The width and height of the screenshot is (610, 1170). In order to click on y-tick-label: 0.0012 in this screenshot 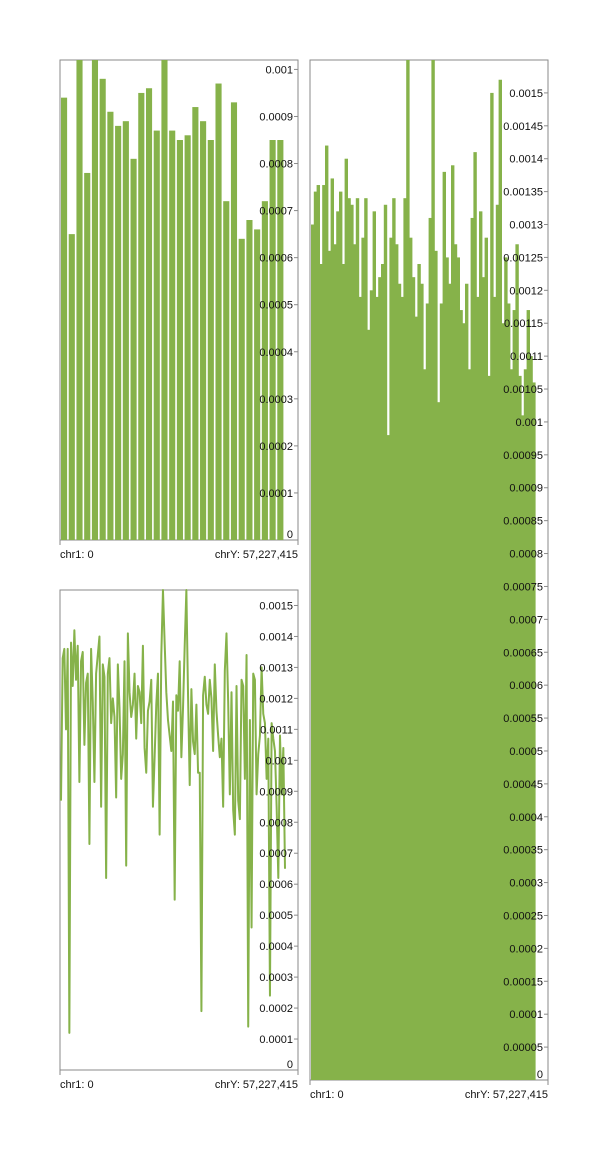, I will do `click(276, 699)`.